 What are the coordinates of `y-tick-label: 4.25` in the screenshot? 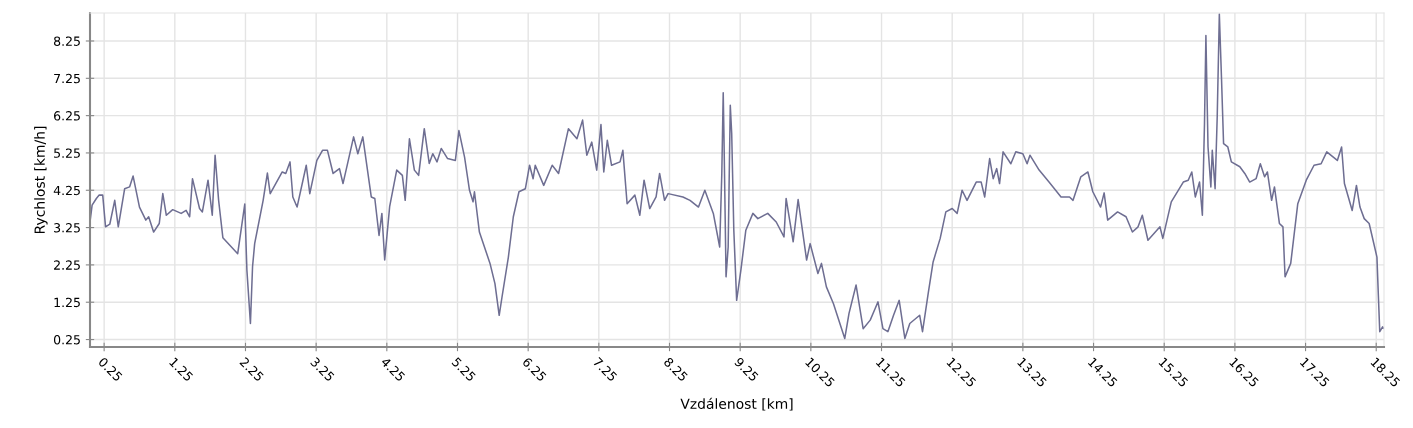 It's located at (66, 190).